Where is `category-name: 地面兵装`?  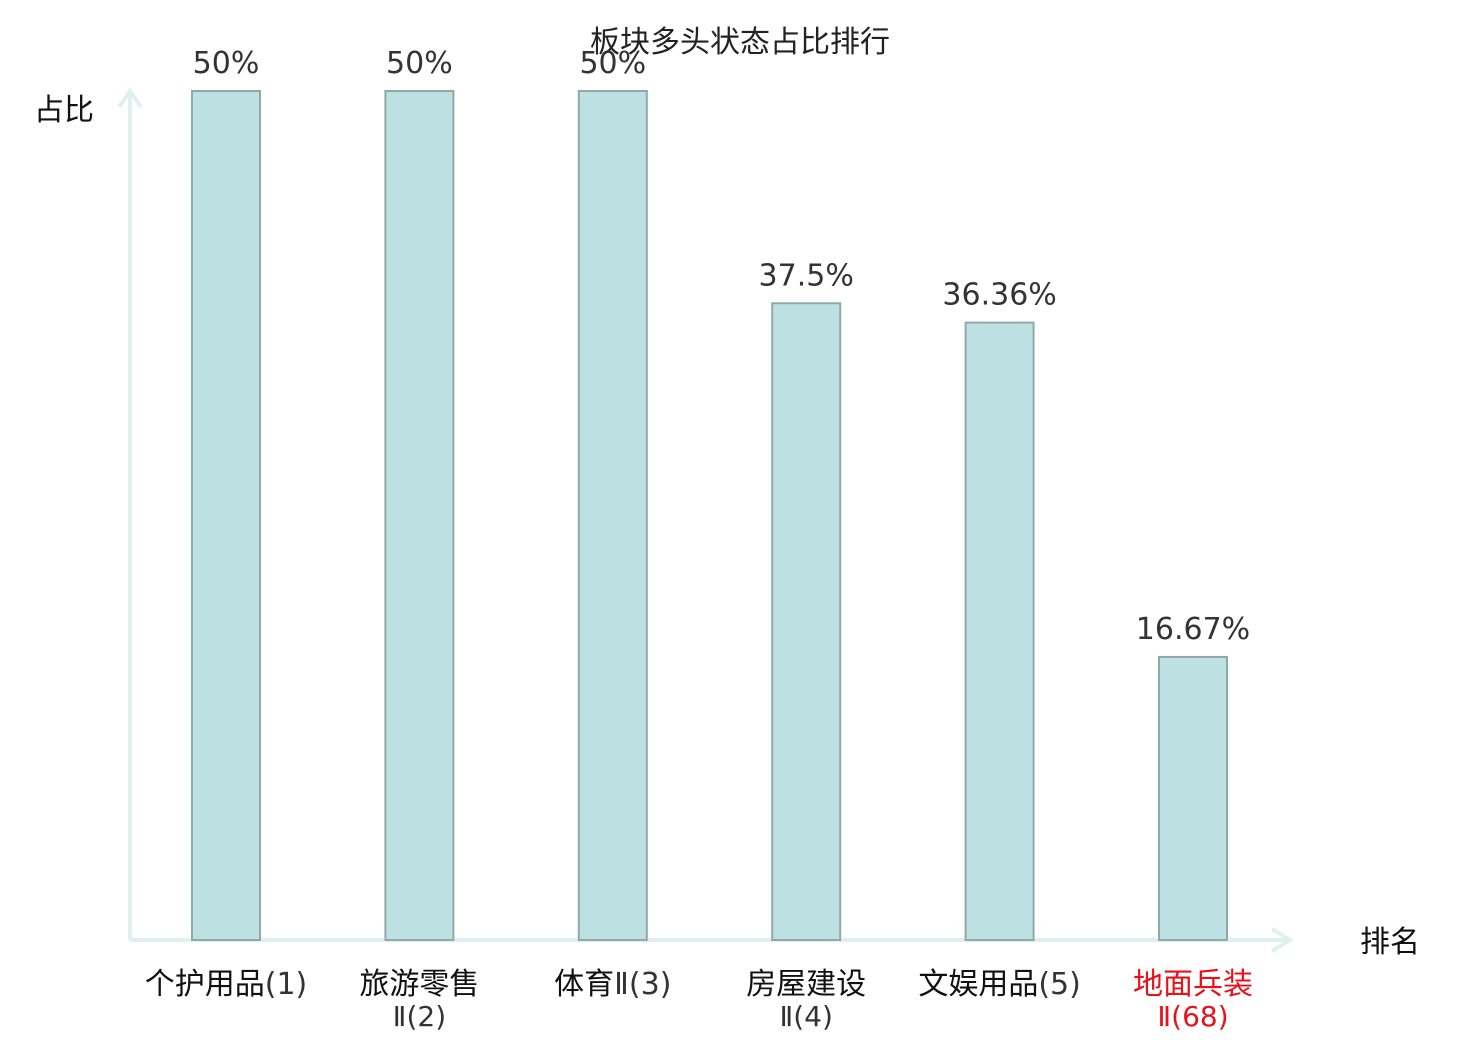
category-name: 地面兵装 is located at coordinates (1193, 984).